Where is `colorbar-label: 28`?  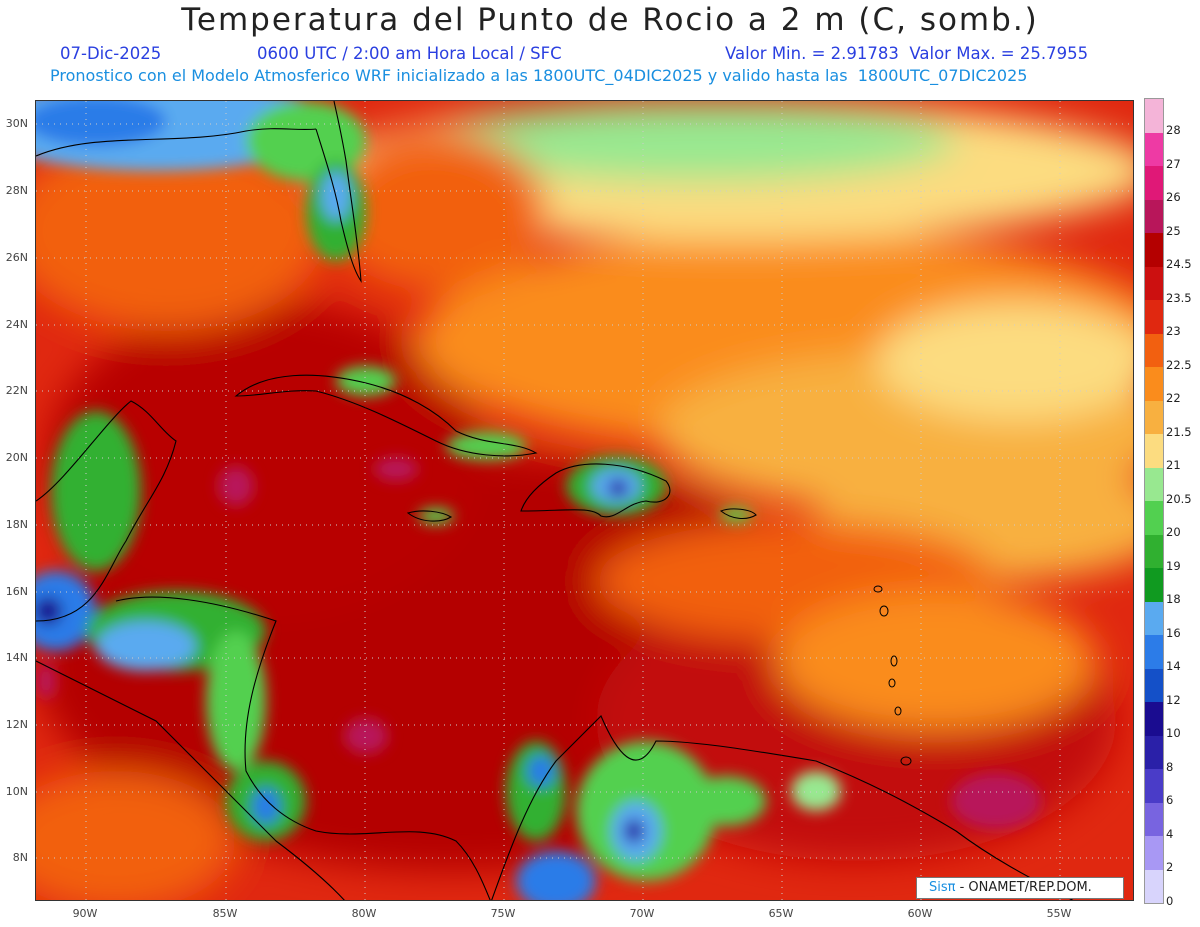 colorbar-label: 28 is located at coordinates (1173, 130).